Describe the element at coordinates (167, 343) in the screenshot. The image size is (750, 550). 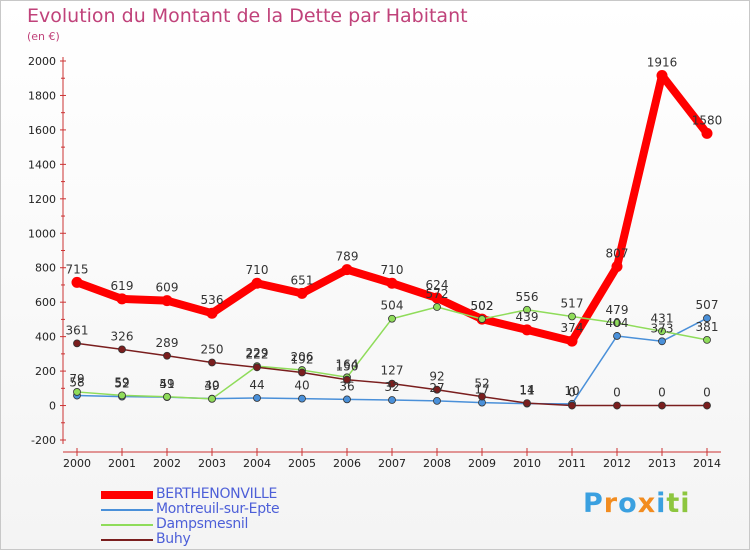
I see `data-label-3: 289` at that location.